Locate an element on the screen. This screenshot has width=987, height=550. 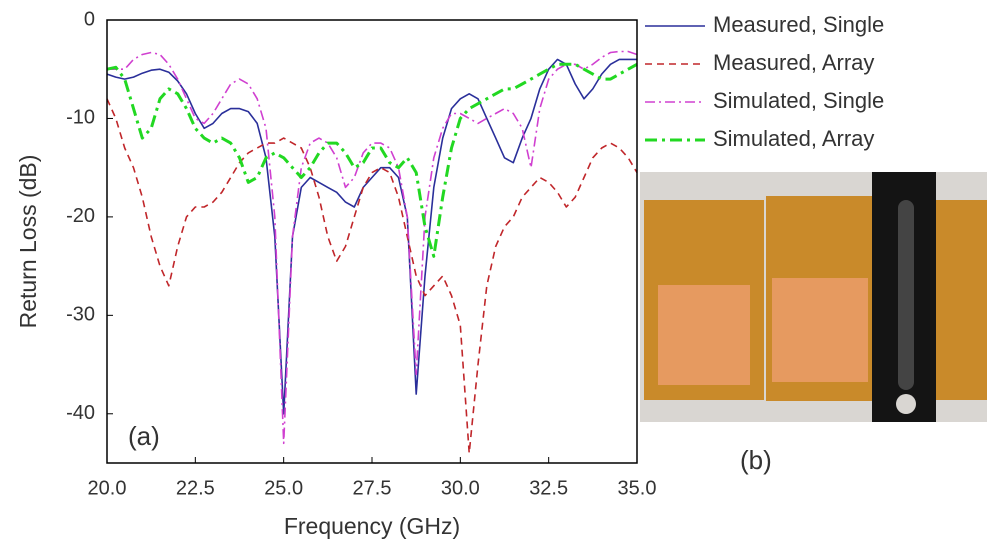
y-tick-label: -20 is located at coordinates (80, 216).